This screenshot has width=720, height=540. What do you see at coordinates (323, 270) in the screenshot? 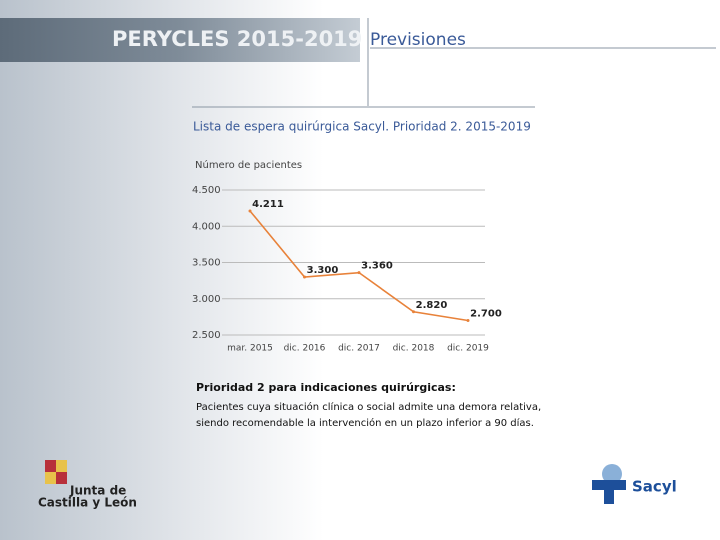
I see `data-label: 3.300` at bounding box center [323, 270].